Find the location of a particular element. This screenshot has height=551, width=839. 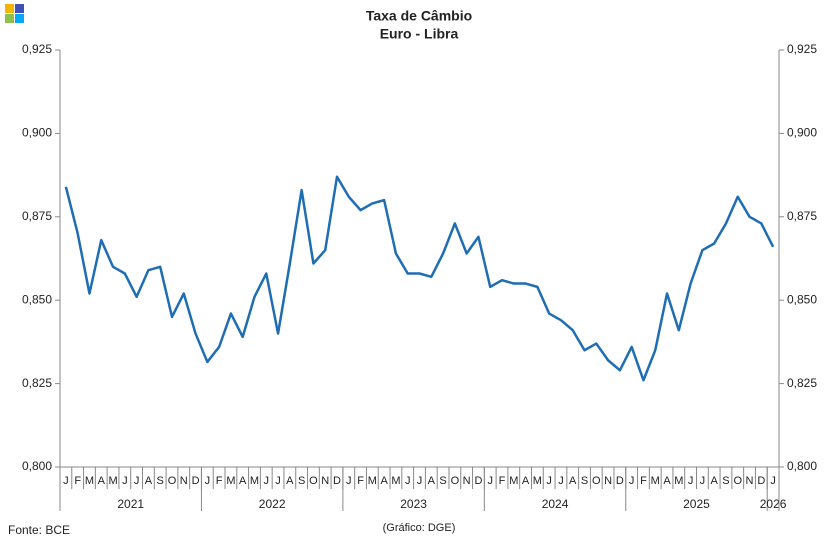

y2-tick-label: 0,825 is located at coordinates (802, 383).